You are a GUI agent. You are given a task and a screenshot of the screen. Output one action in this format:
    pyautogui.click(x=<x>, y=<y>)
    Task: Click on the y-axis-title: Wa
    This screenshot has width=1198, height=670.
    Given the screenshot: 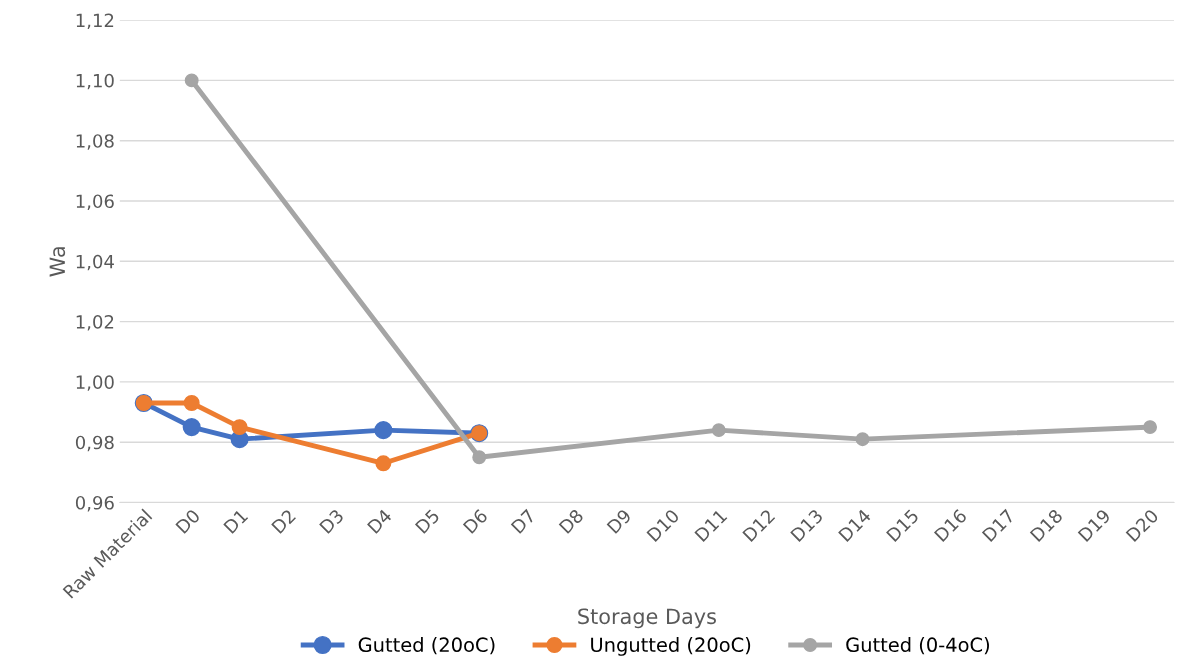 What is the action you would take?
    pyautogui.click(x=57, y=262)
    